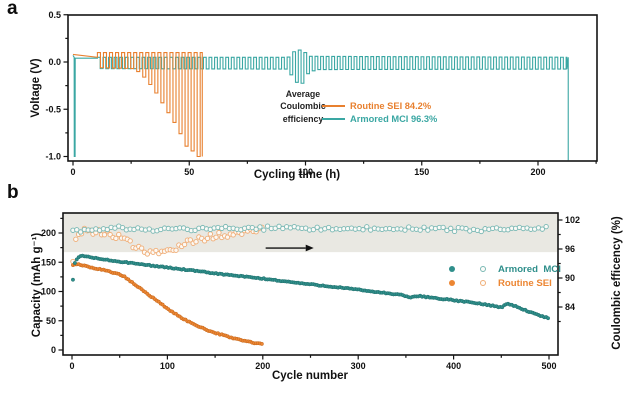 This screenshot has height=400, width=640. Describe the element at coordinates (305, 172) in the screenshot. I see `x-tick-label: 100` at that location.